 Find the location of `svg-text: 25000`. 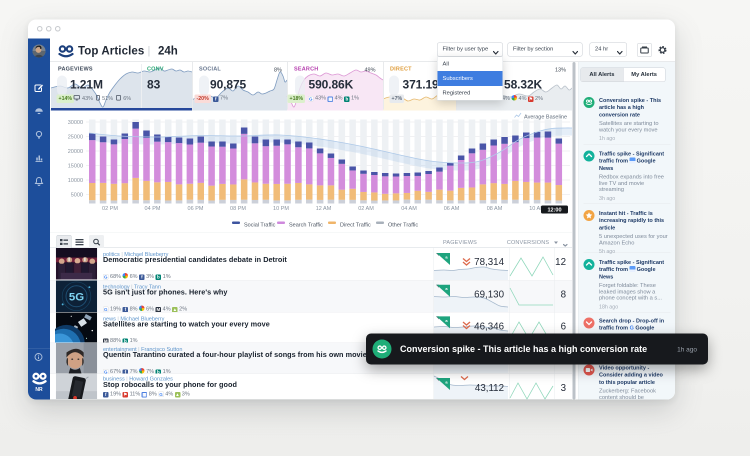

svg-text: 25000 is located at coordinates (75, 138).